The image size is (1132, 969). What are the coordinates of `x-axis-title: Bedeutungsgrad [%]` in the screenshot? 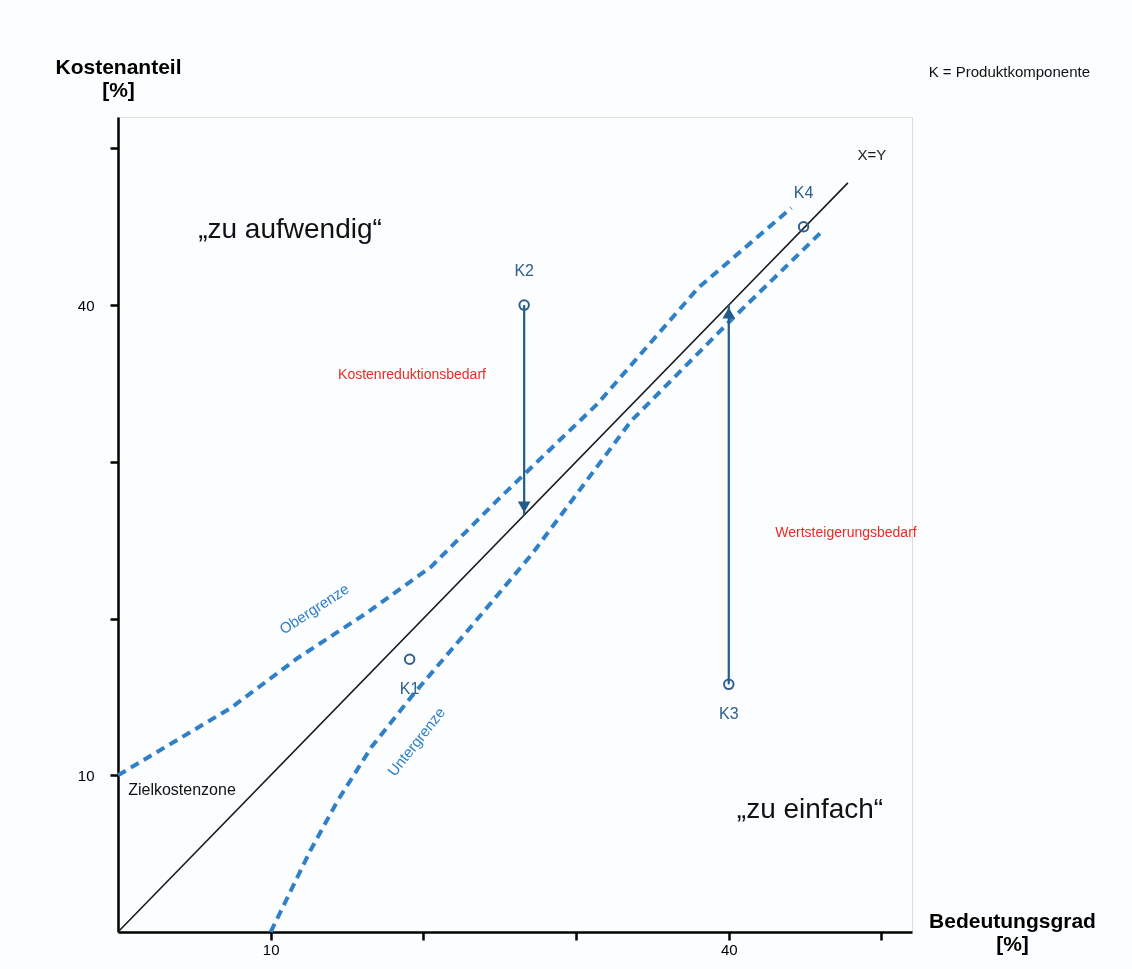 It's located at (1012, 931).